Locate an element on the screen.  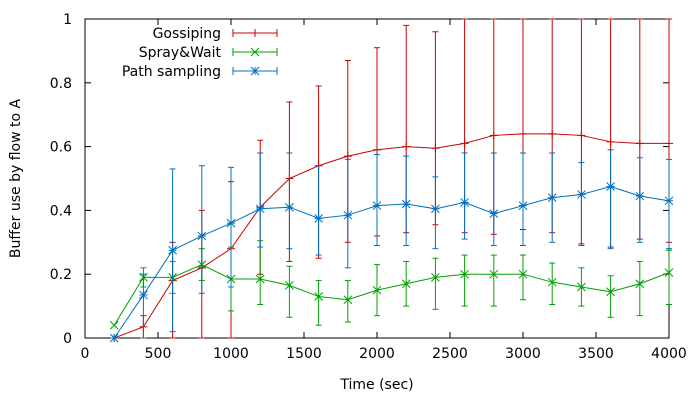
x-tick-label: 4000 is located at coordinates (669, 354).